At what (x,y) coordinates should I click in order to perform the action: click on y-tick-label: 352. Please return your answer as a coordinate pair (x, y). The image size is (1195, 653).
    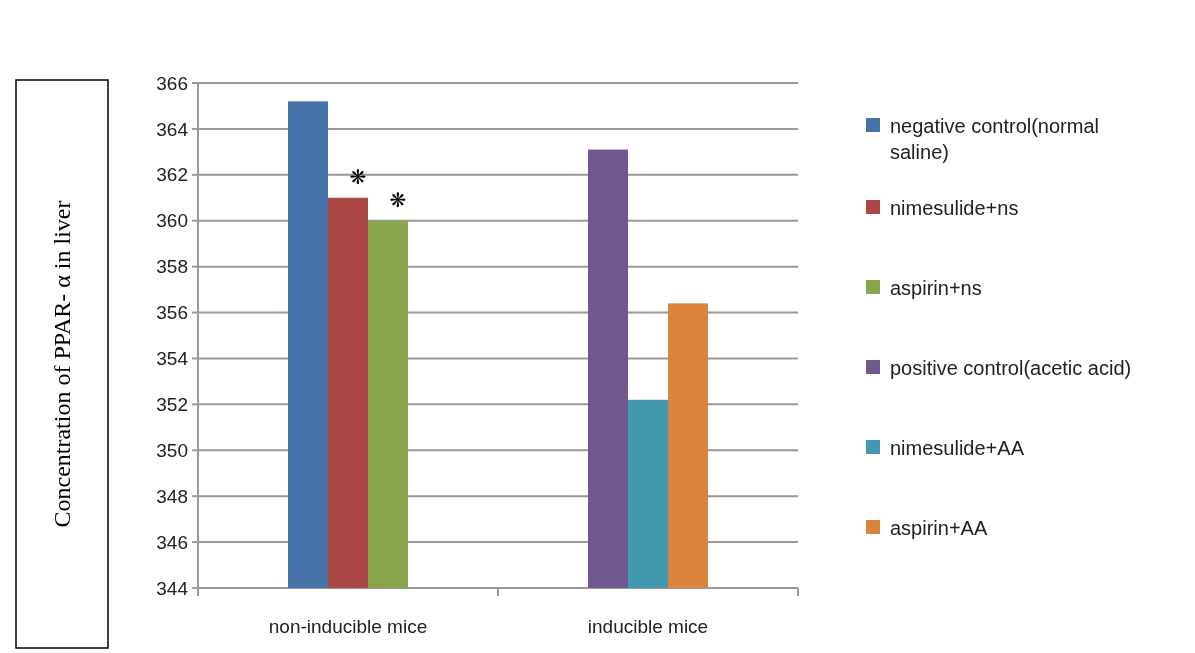
    Looking at the image, I should click on (172, 405).